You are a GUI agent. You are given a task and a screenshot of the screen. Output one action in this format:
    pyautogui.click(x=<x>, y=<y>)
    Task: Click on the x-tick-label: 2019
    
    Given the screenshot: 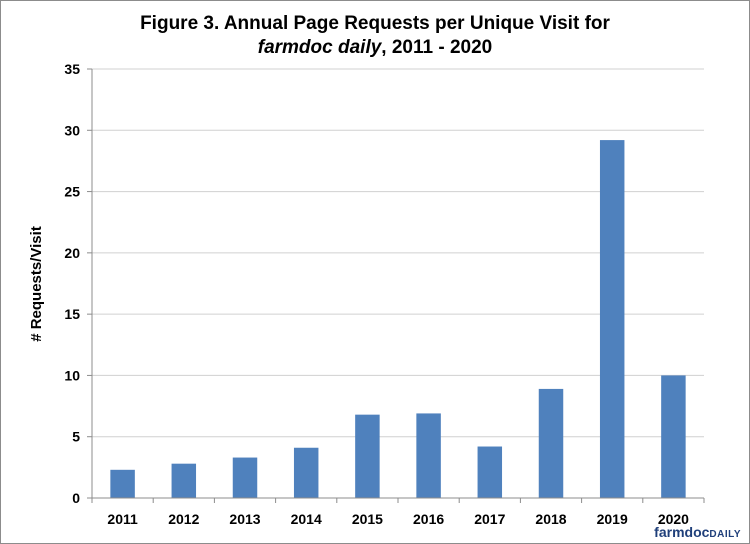 What is the action you would take?
    pyautogui.click(x=612, y=519)
    